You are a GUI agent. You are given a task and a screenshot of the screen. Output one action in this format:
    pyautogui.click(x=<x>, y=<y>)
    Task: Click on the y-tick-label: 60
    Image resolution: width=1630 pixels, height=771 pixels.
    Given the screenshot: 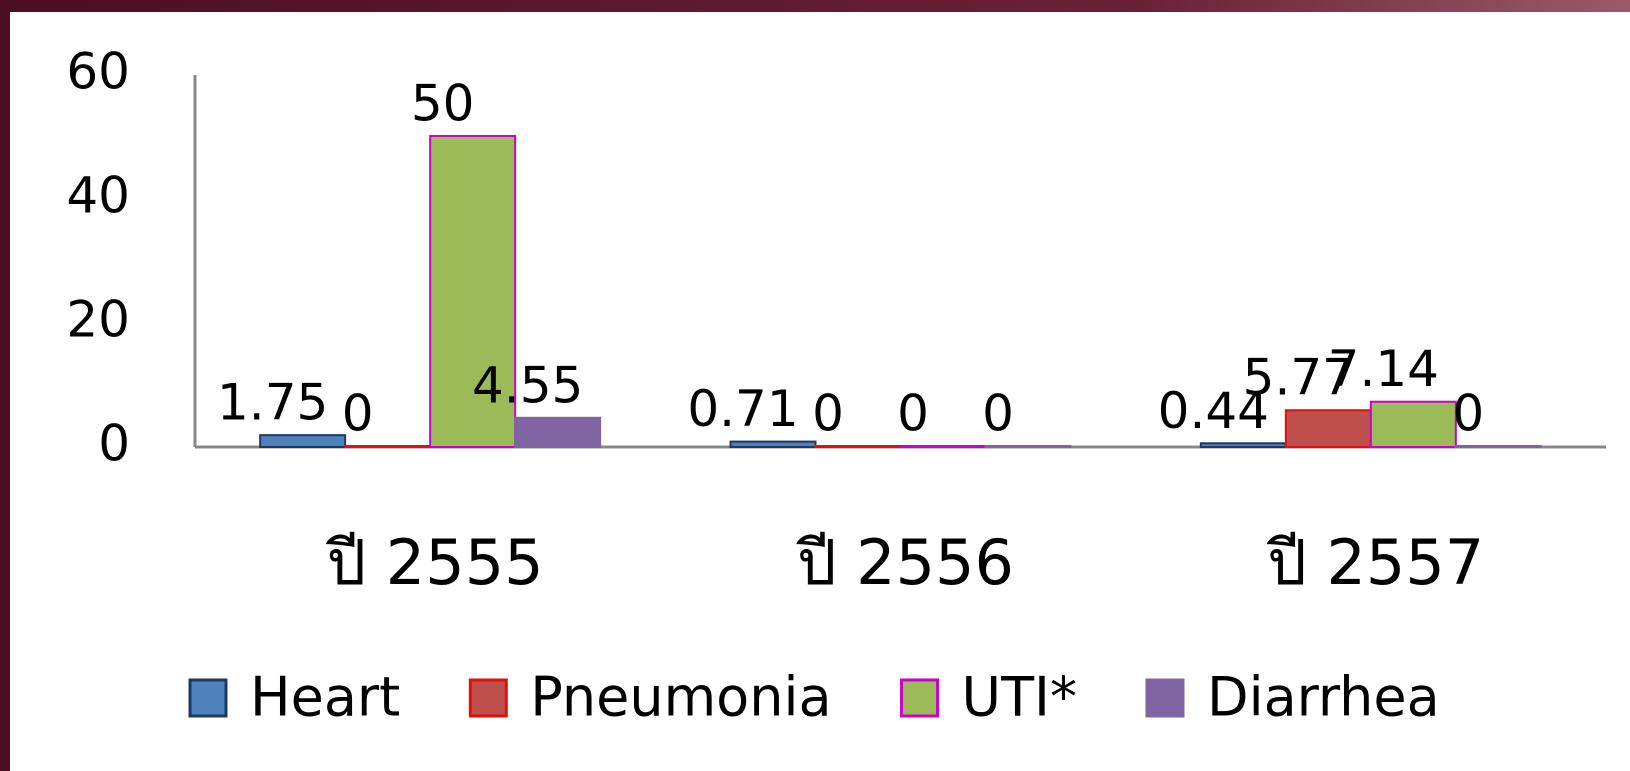 What is the action you would take?
    pyautogui.click(x=98, y=72)
    